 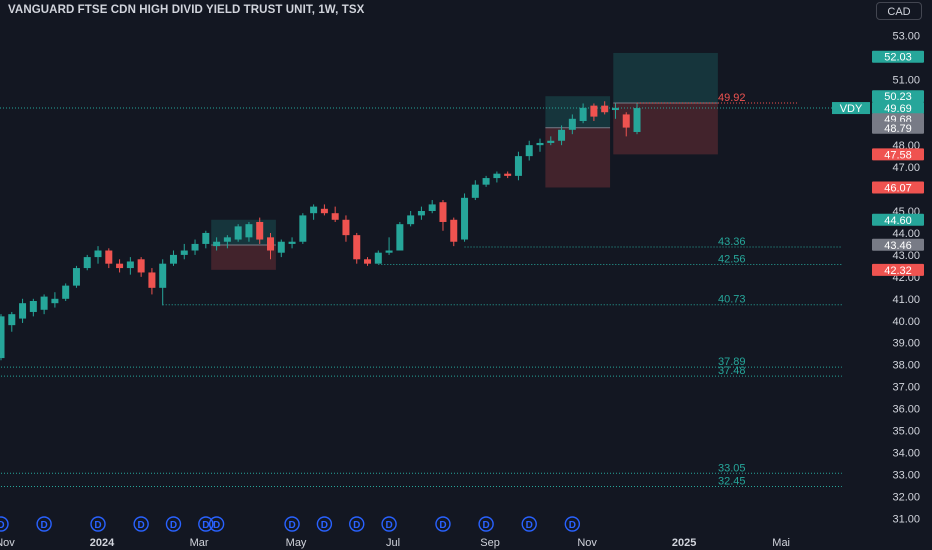 I want to click on x-tick-label: Jul, so click(x=393, y=543).